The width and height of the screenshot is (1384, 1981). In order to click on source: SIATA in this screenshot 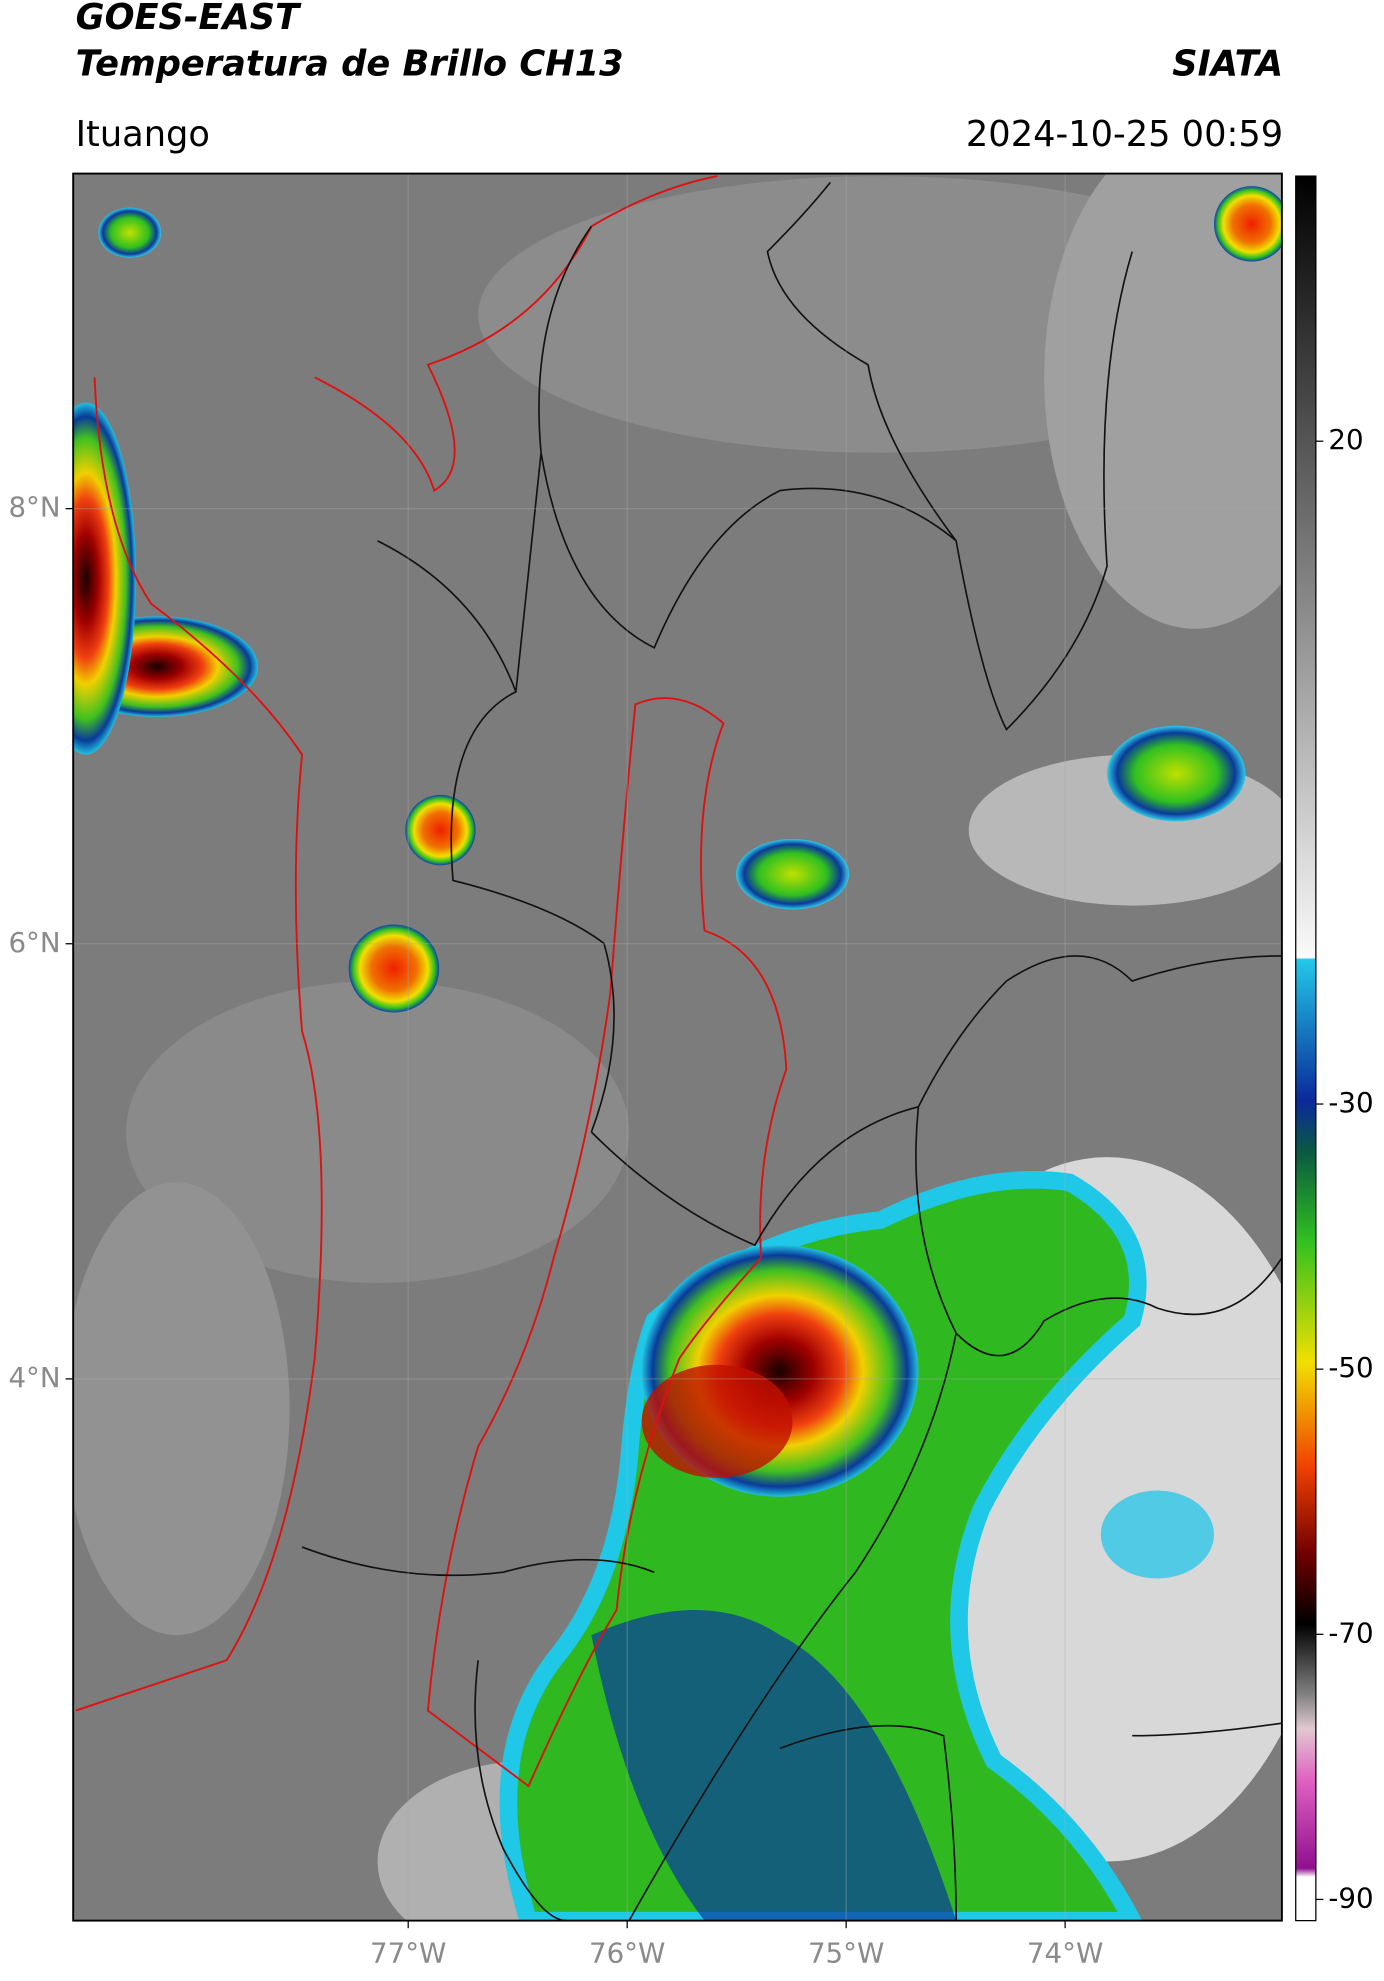, I will do `click(1227, 63)`.